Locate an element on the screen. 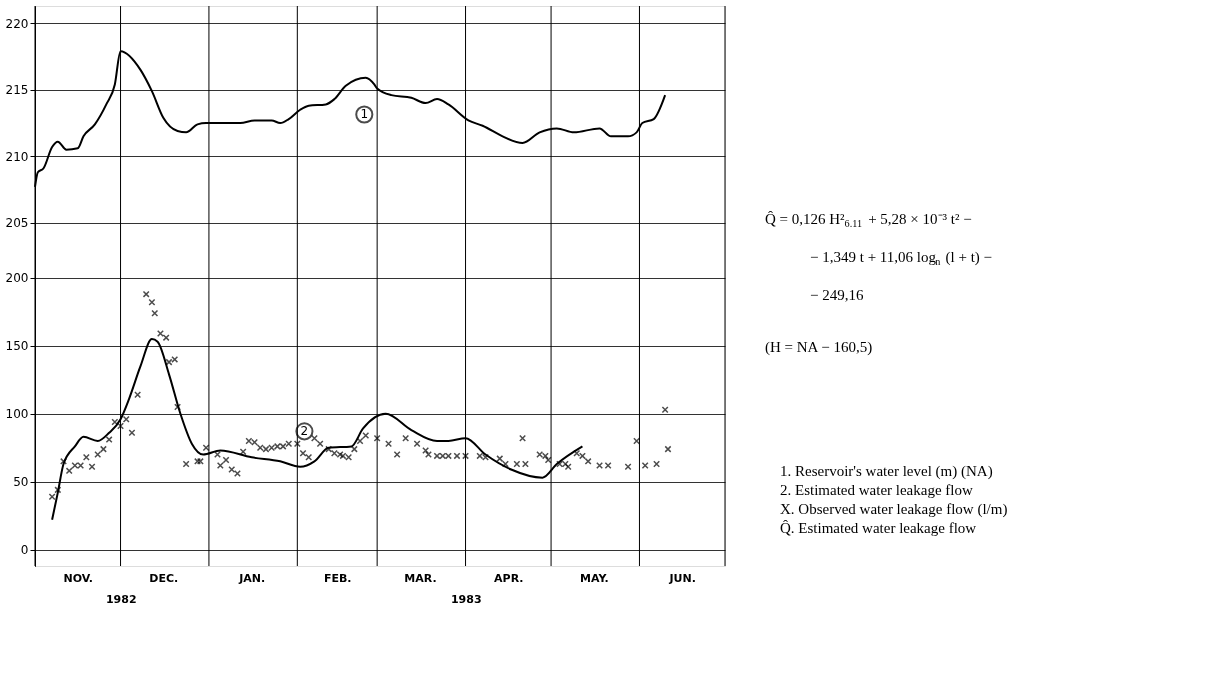 This screenshot has width=1212, height=678. text: 1. Reservoir's water level (m) (NA) is located at coordinates (886, 471).